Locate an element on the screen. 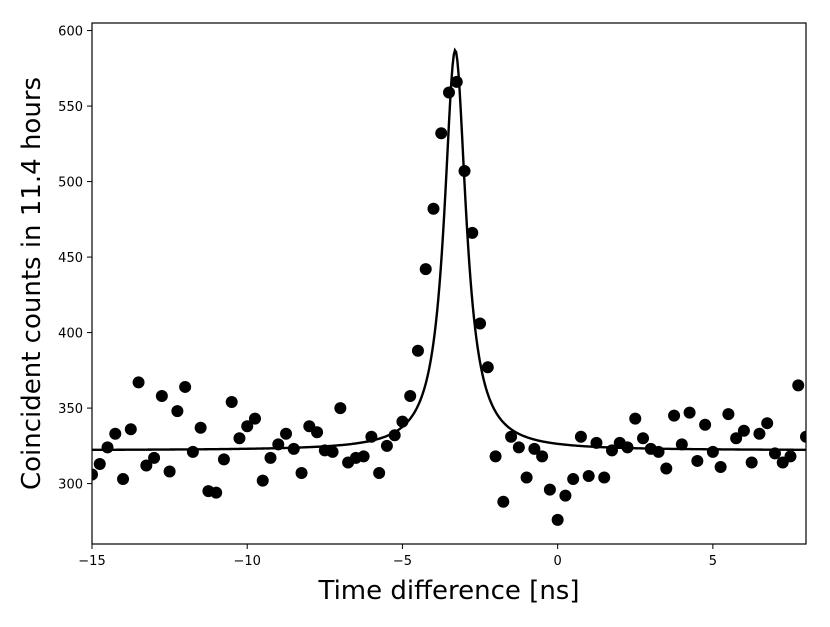  x-tick-label: 5 is located at coordinates (713, 561).